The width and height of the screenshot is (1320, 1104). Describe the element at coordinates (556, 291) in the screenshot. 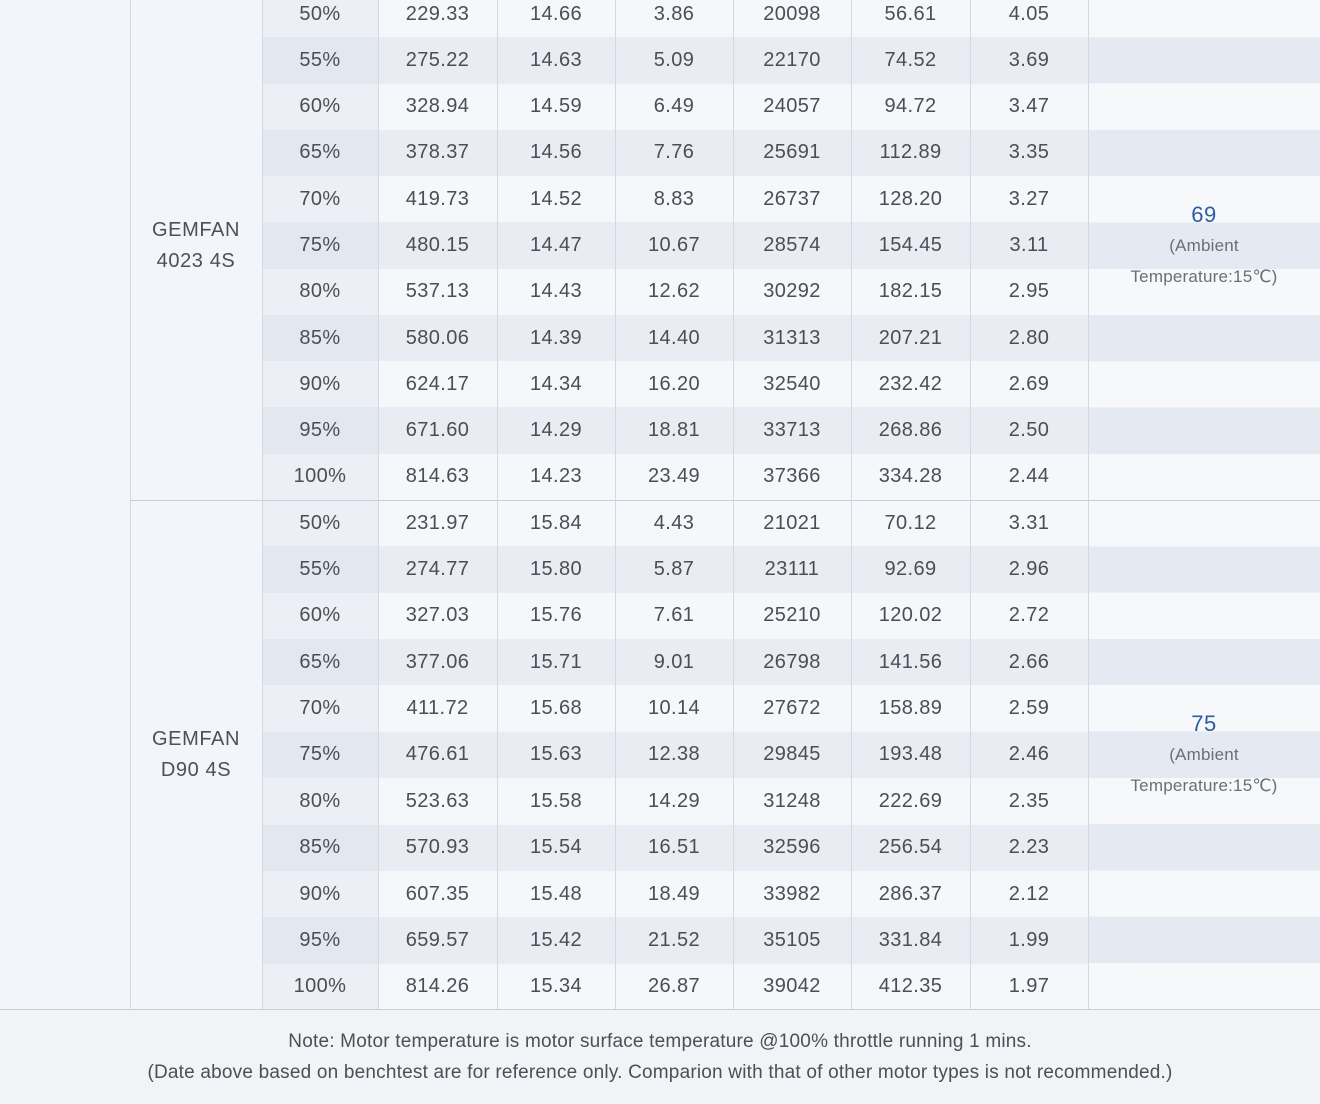

I see `cell-voltage: 14.43` at that location.